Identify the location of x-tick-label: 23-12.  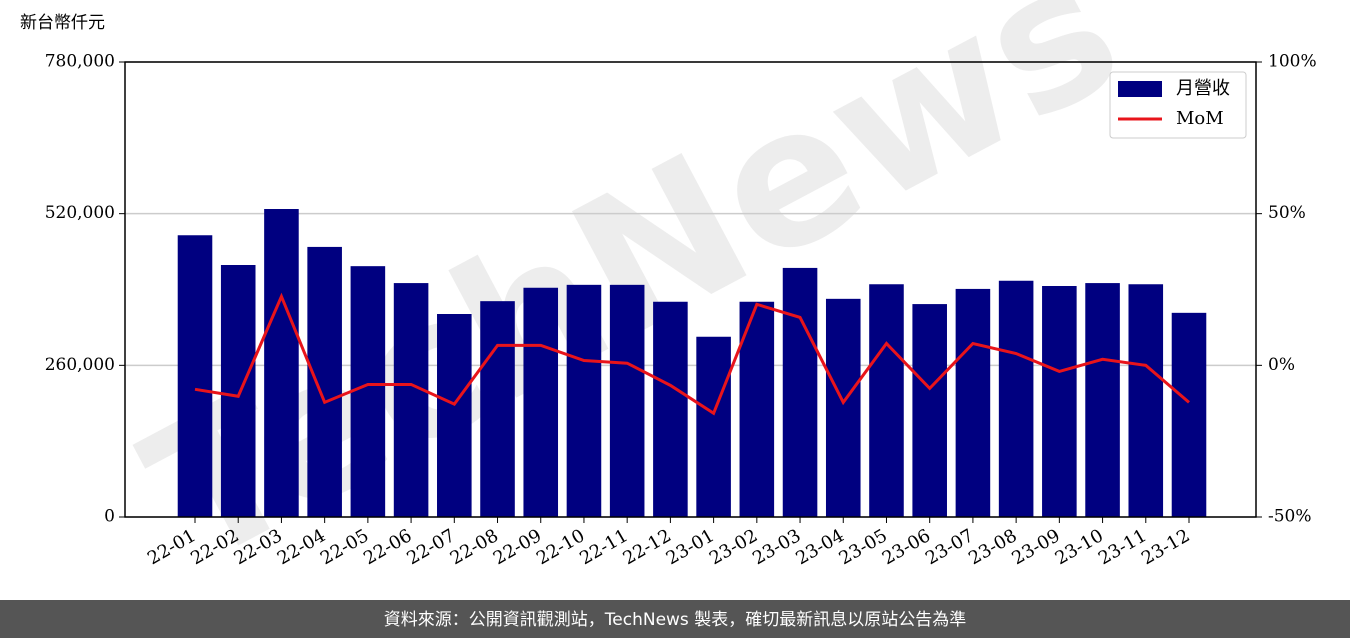
(1165, 547).